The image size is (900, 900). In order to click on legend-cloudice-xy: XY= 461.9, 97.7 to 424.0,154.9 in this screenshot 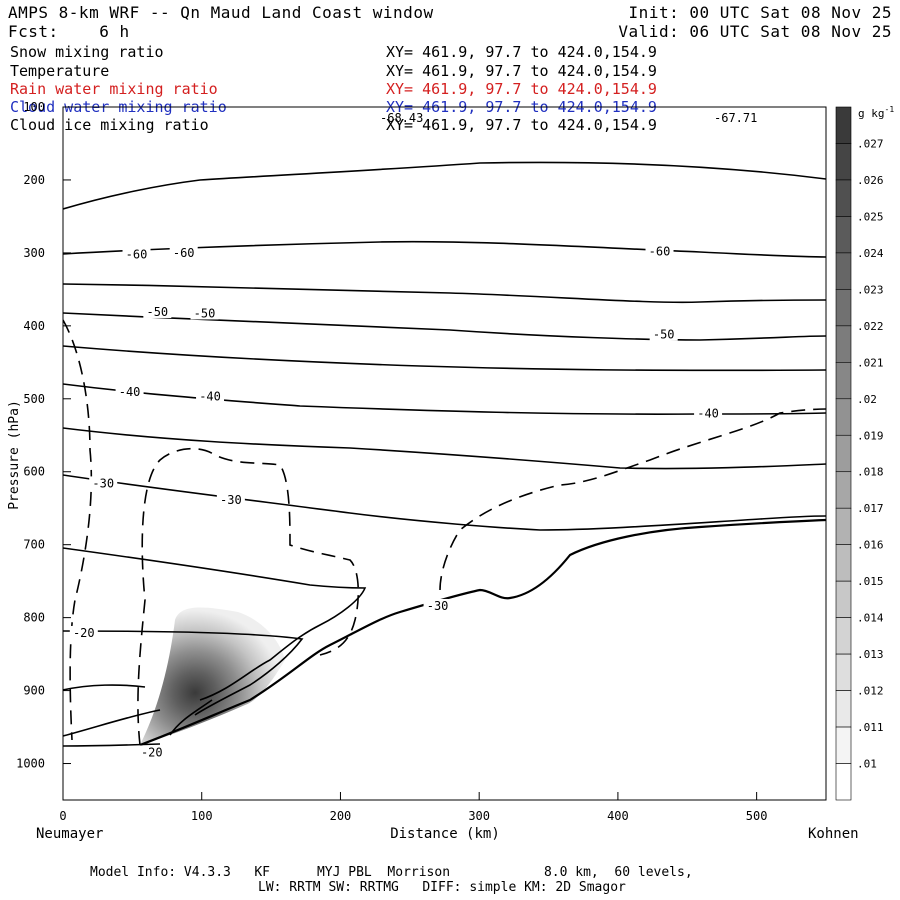, I will do `click(521, 125)`.